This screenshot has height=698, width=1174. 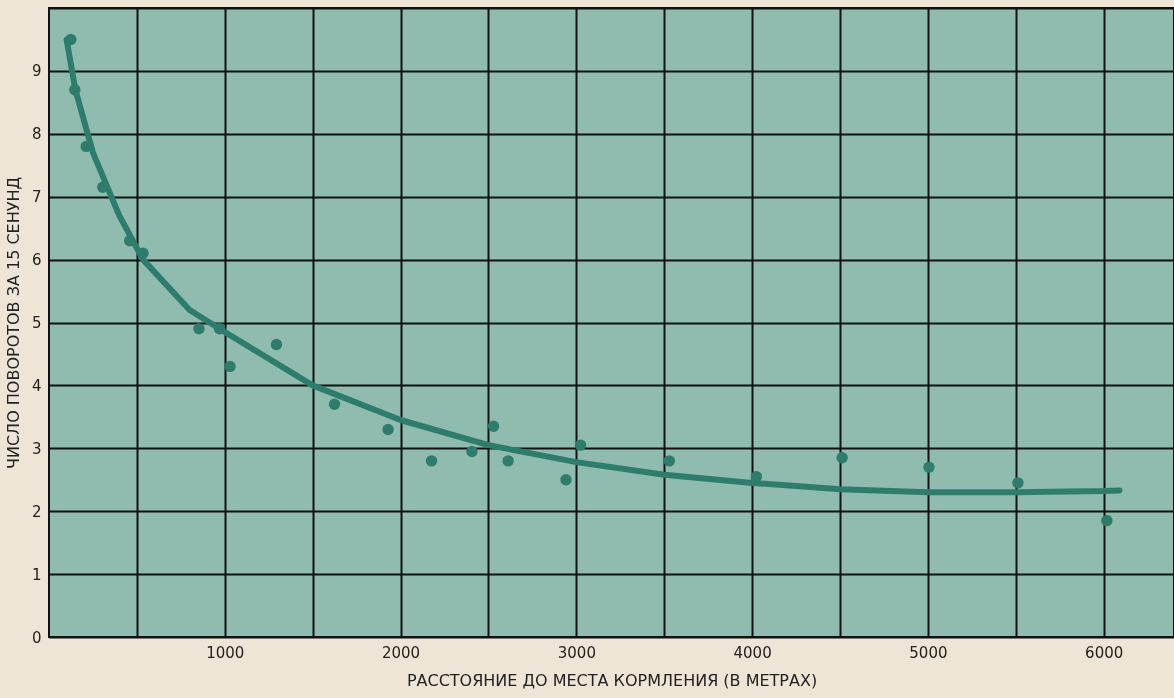 I want to click on x-axis-title: РАССТОЯНИЕ ДО МЕСТА КОРМЛЕНИЯ (В МЕТРАХ), so click(x=612, y=680).